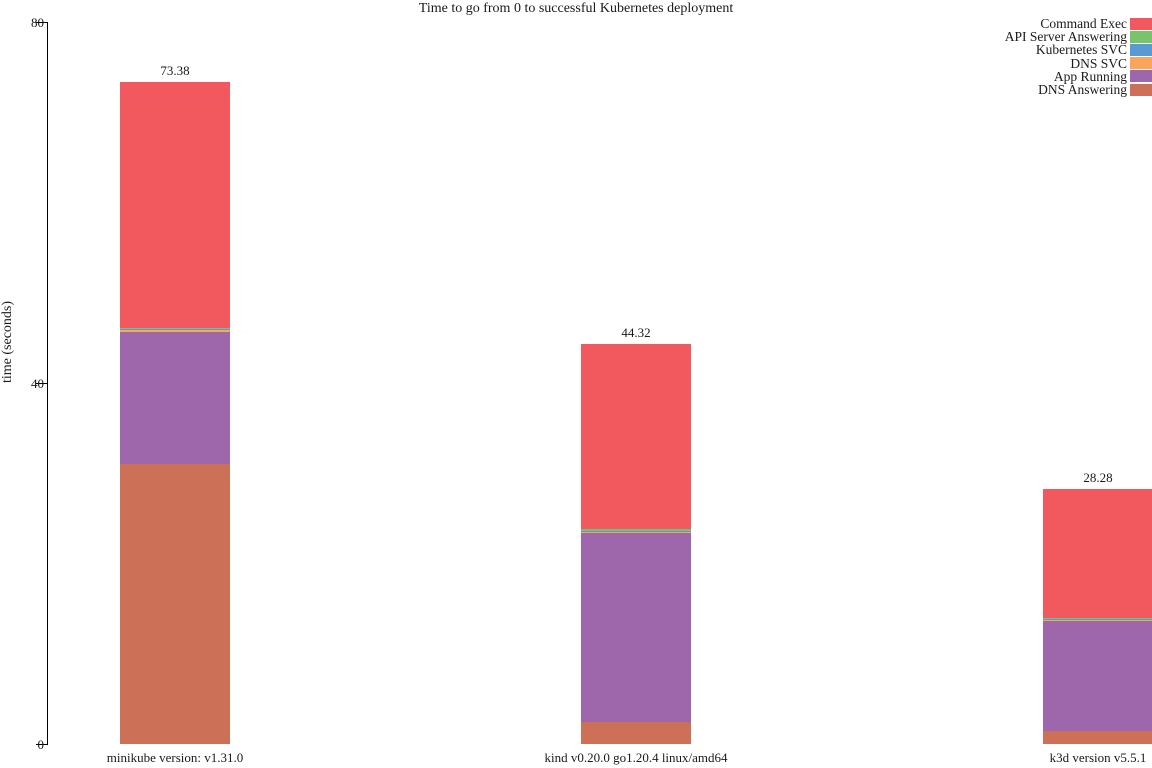 The image size is (1152, 768). I want to click on legend-row: API Server Answering, so click(1078, 37).